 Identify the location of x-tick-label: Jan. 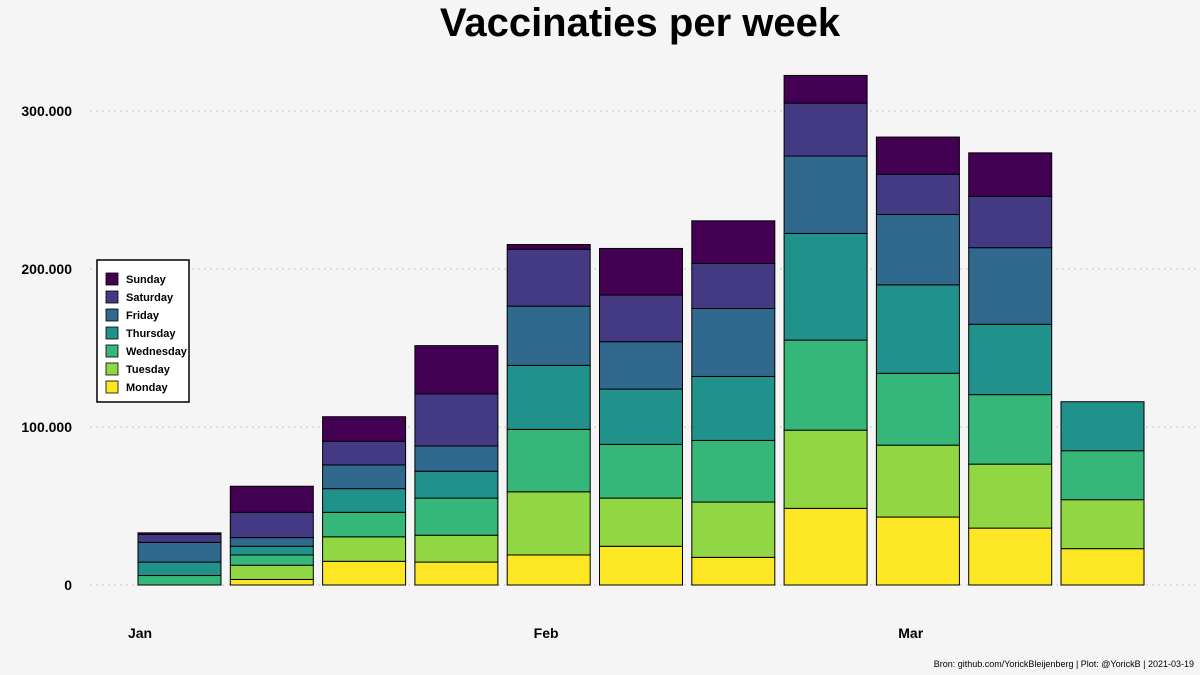
(140, 633).